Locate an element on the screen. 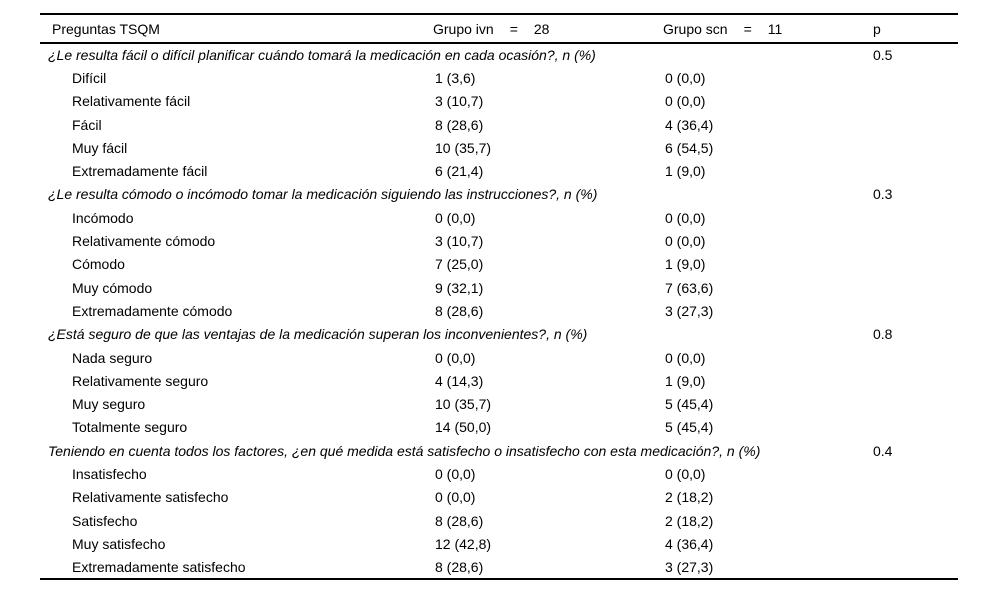  answer-row: Fácil 8 (28,6) 4 (36,4) is located at coordinates (499, 124).